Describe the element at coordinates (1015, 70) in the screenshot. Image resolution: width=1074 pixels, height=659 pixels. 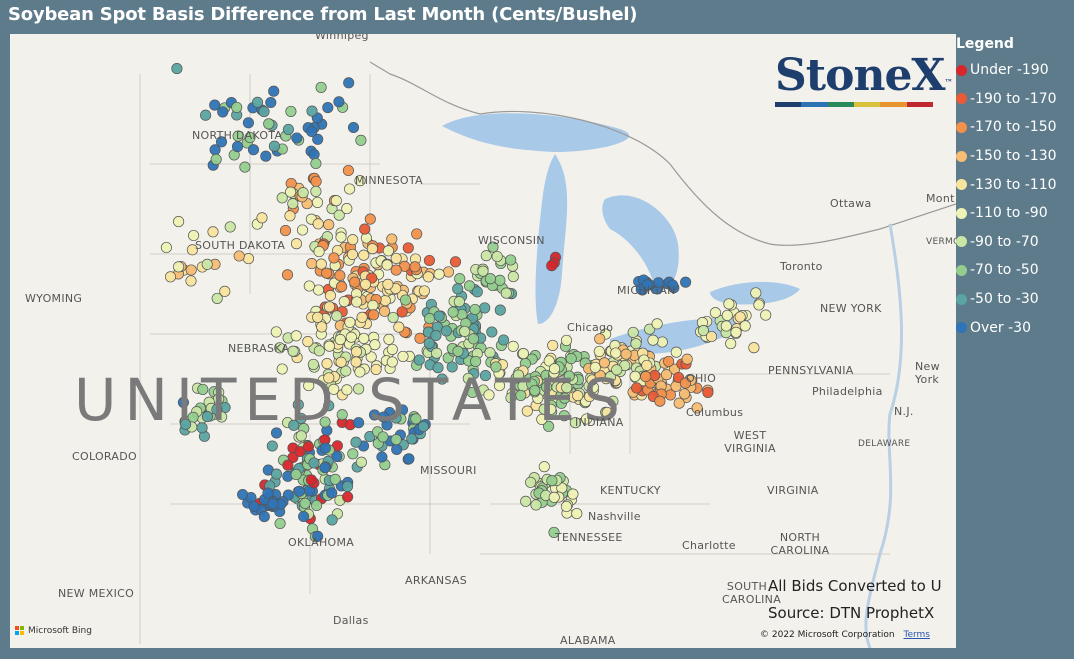
I see `legend-item: Under -190` at that location.